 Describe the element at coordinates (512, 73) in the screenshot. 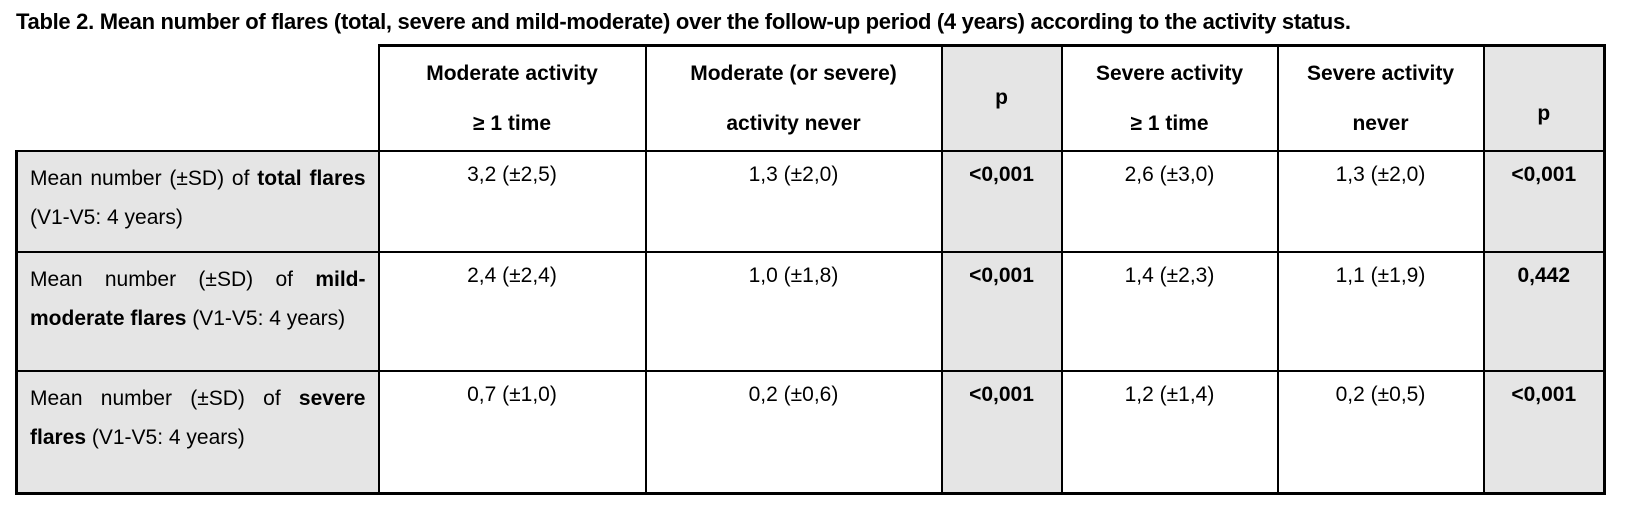

I see `header-line: Moderate activity` at that location.